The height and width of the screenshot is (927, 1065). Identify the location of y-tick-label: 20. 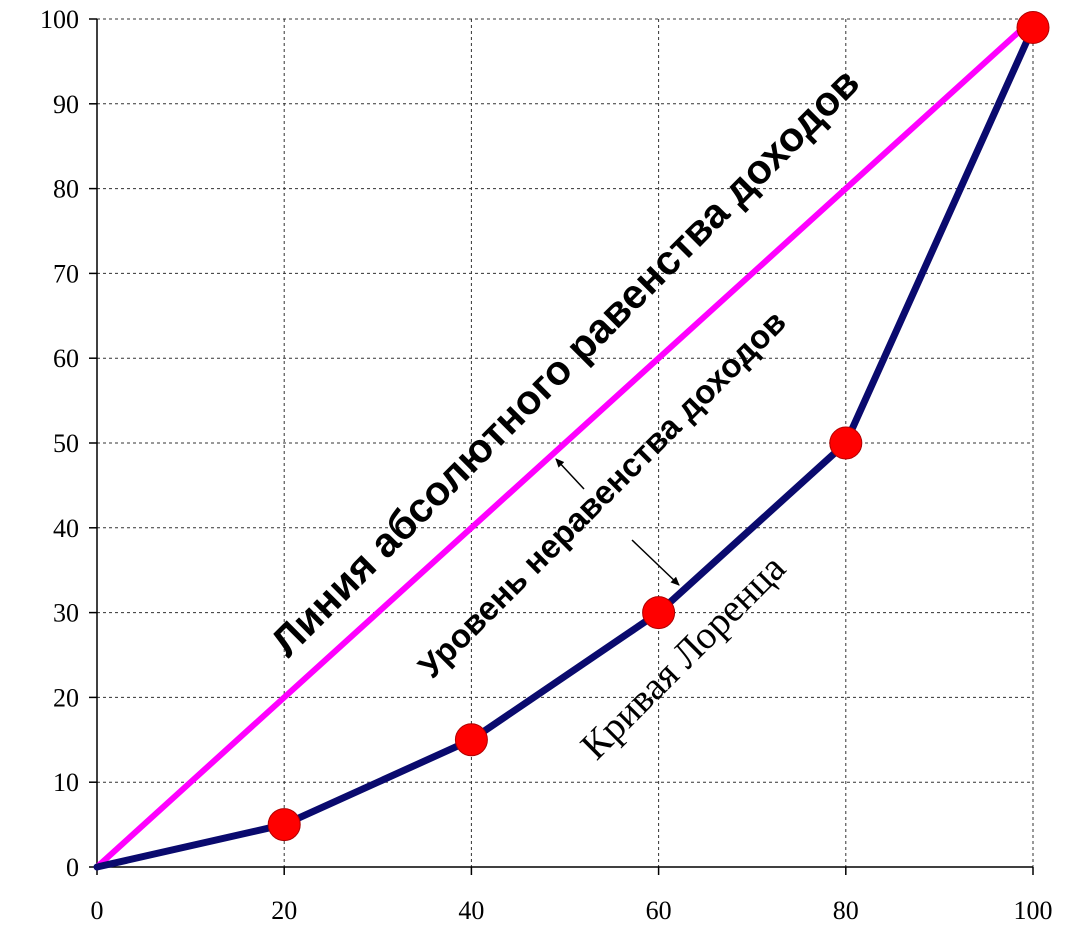
(66, 697).